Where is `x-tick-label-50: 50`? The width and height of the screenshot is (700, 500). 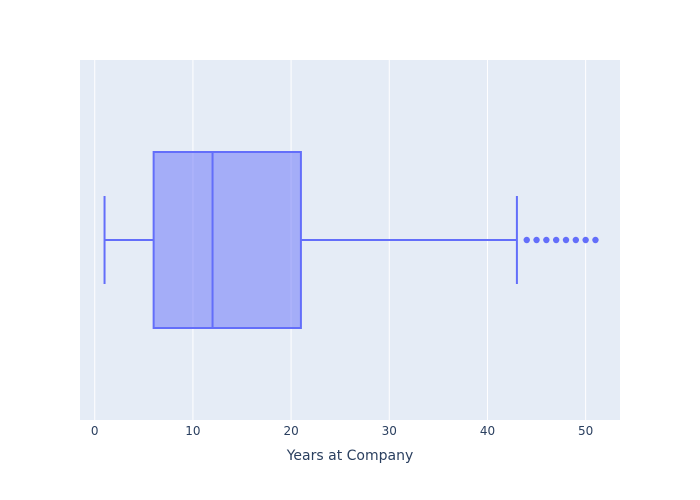
x-tick-label-50: 50 is located at coordinates (585, 431).